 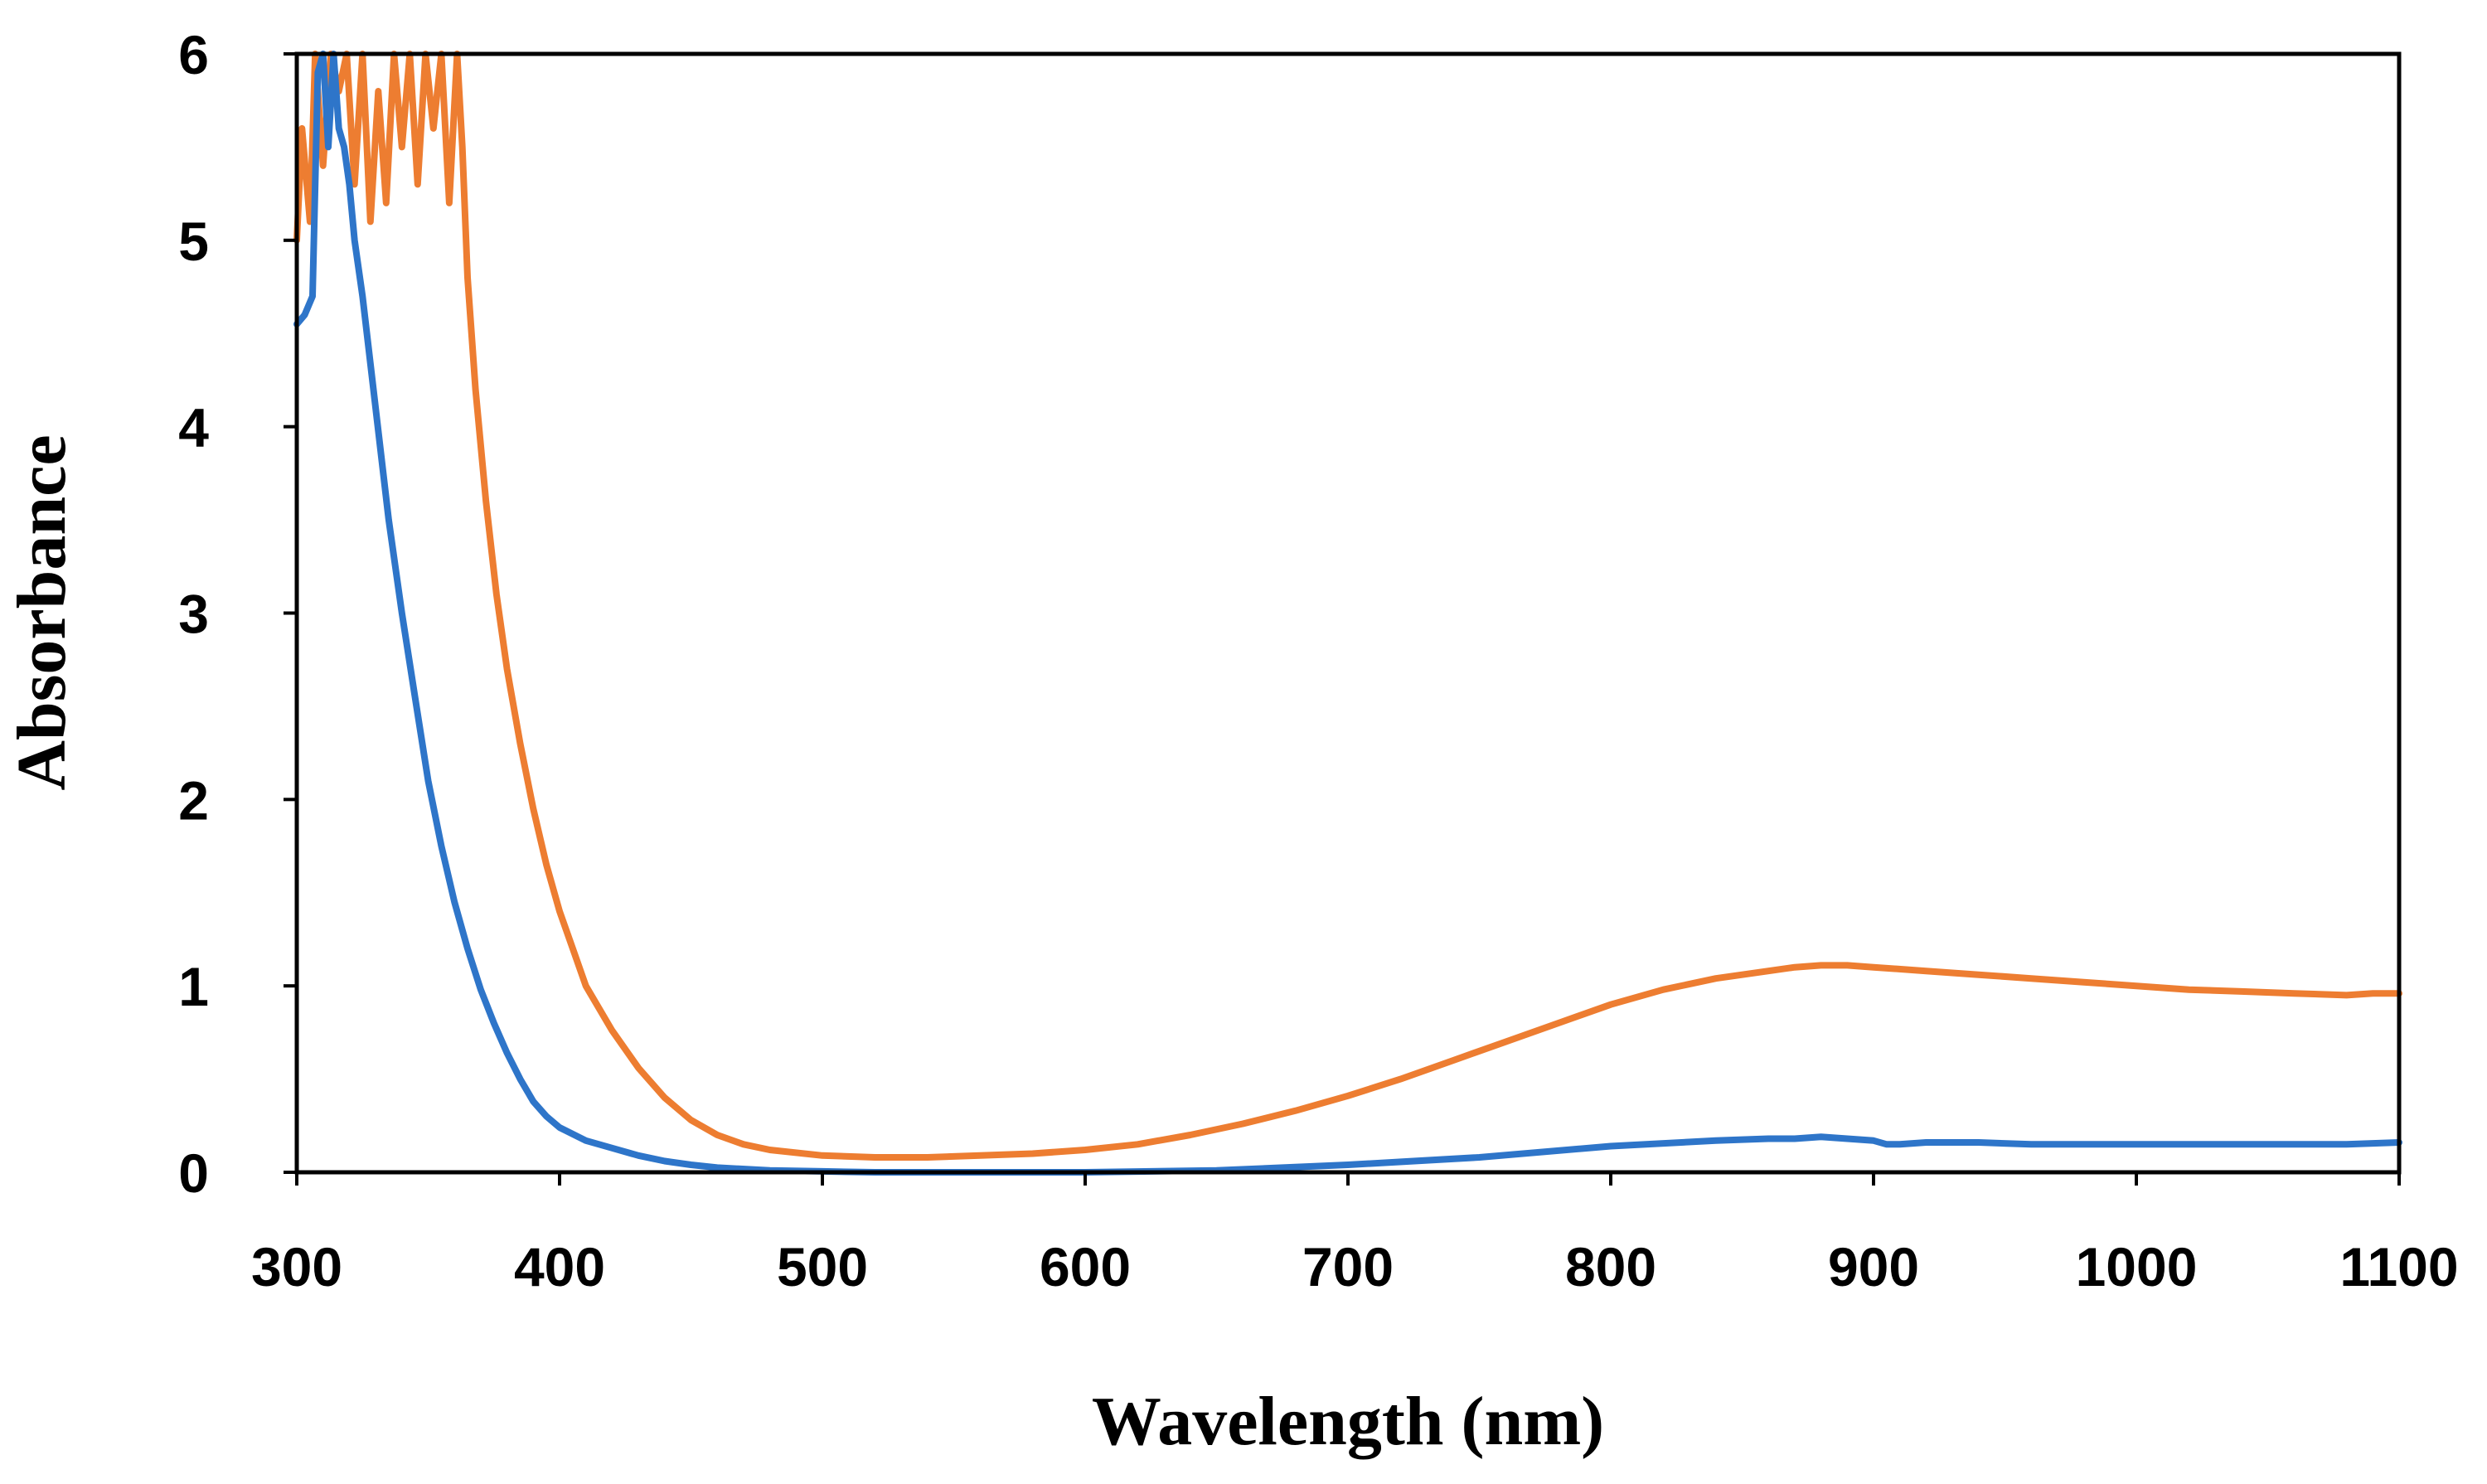 I want to click on x-tick-label: 600, so click(x=1085, y=1267).